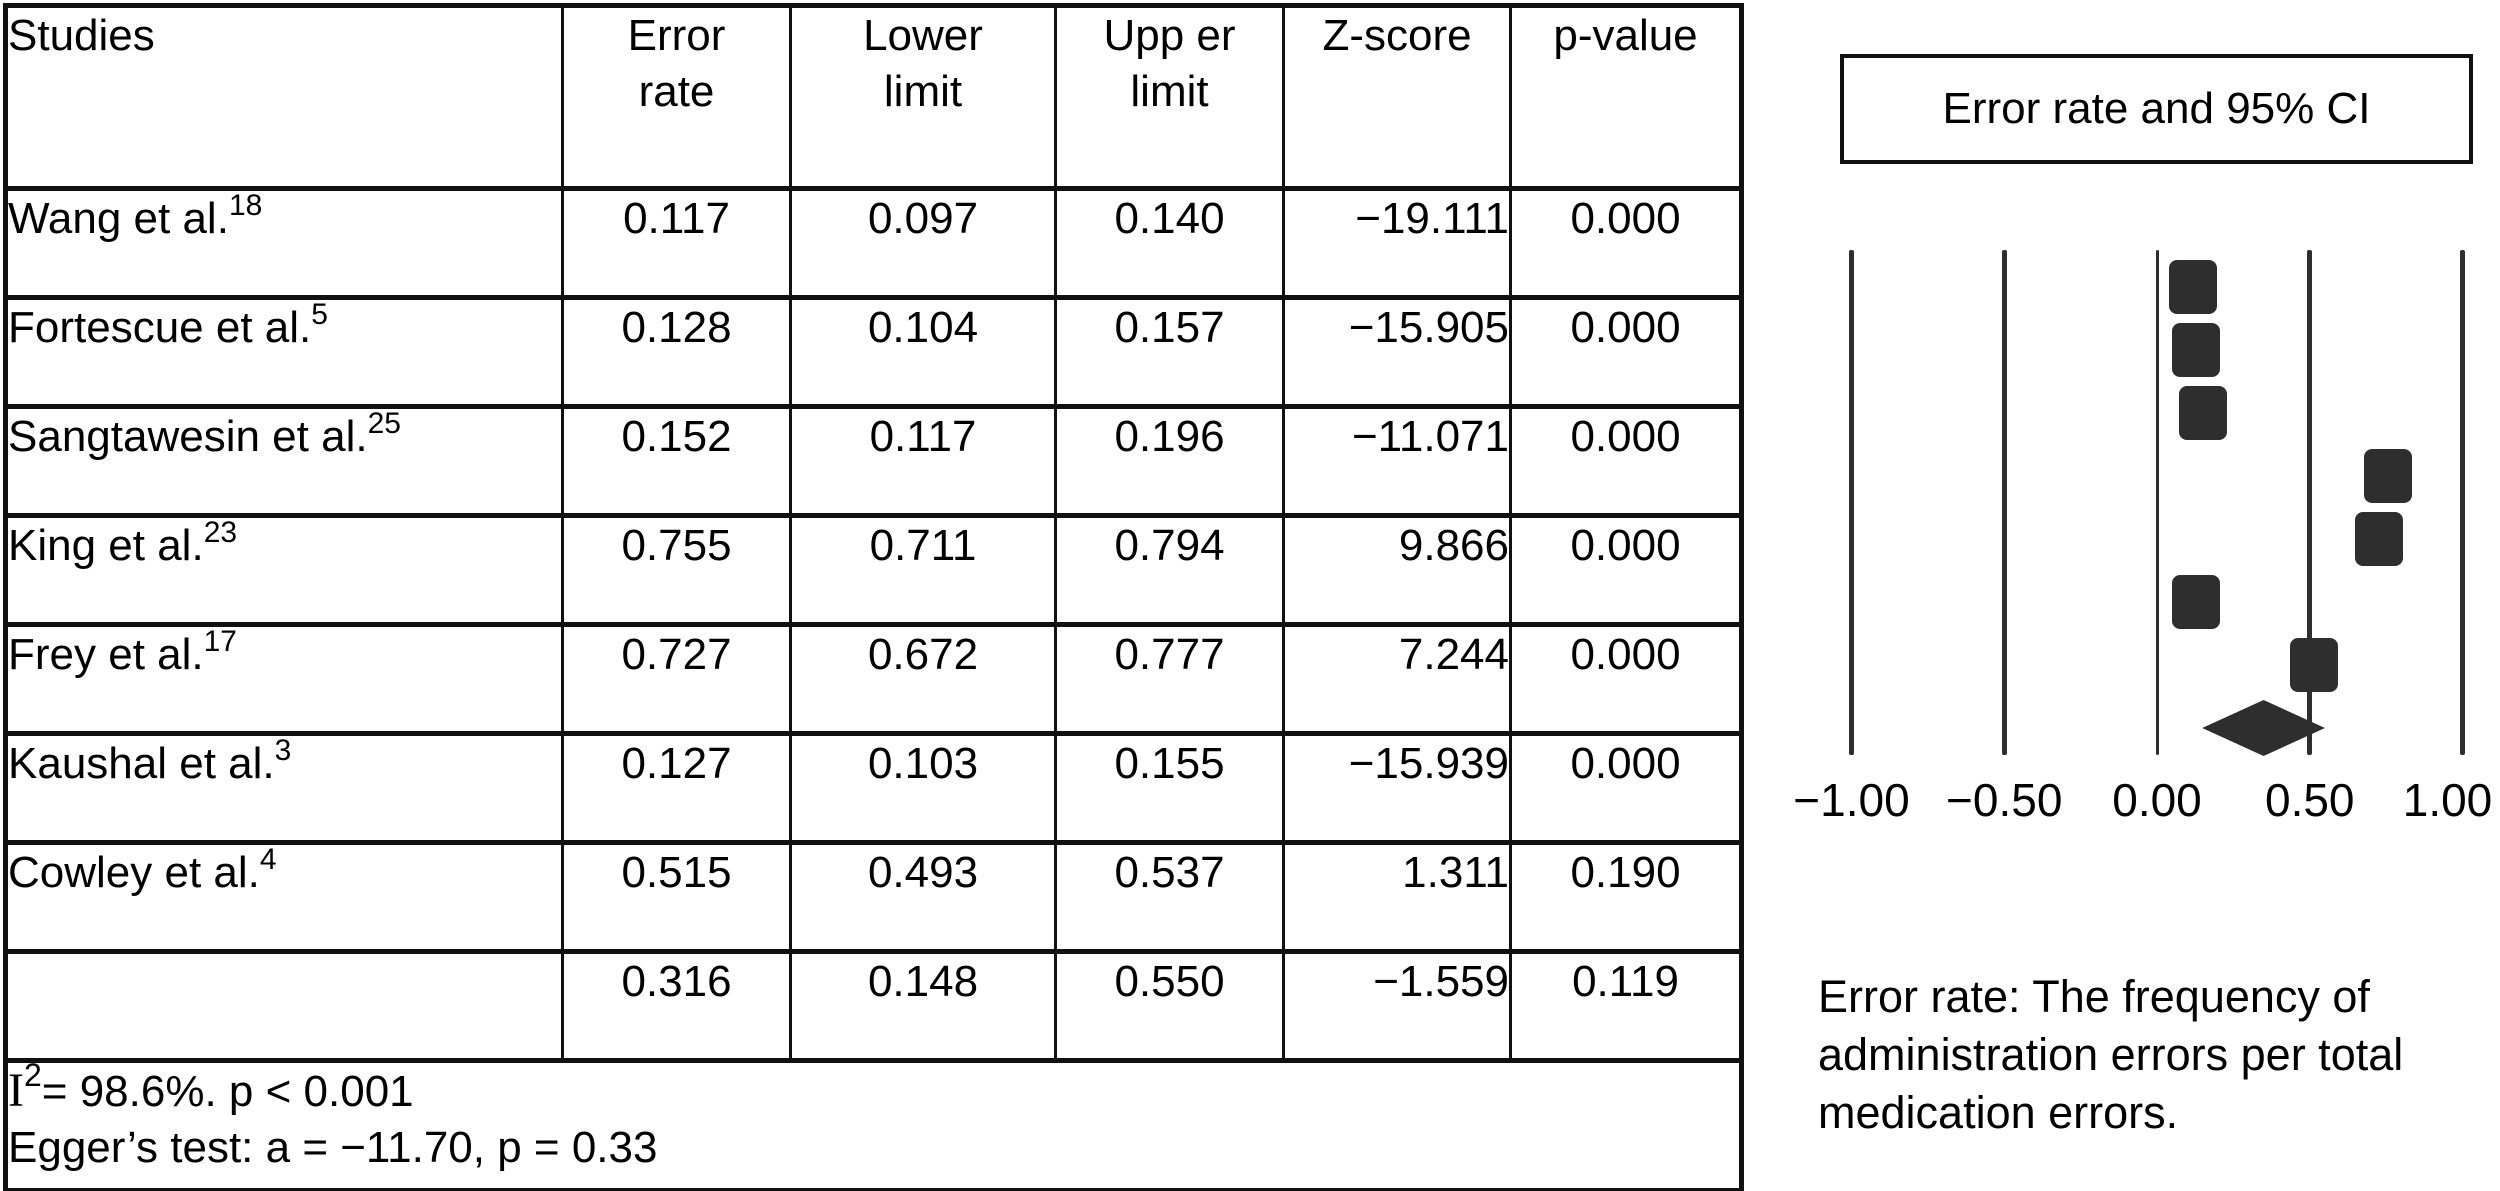 The height and width of the screenshot is (1191, 2500). Describe the element at coordinates (676, 352) in the screenshot. I see `cell-error-rate: 0.128` at that location.